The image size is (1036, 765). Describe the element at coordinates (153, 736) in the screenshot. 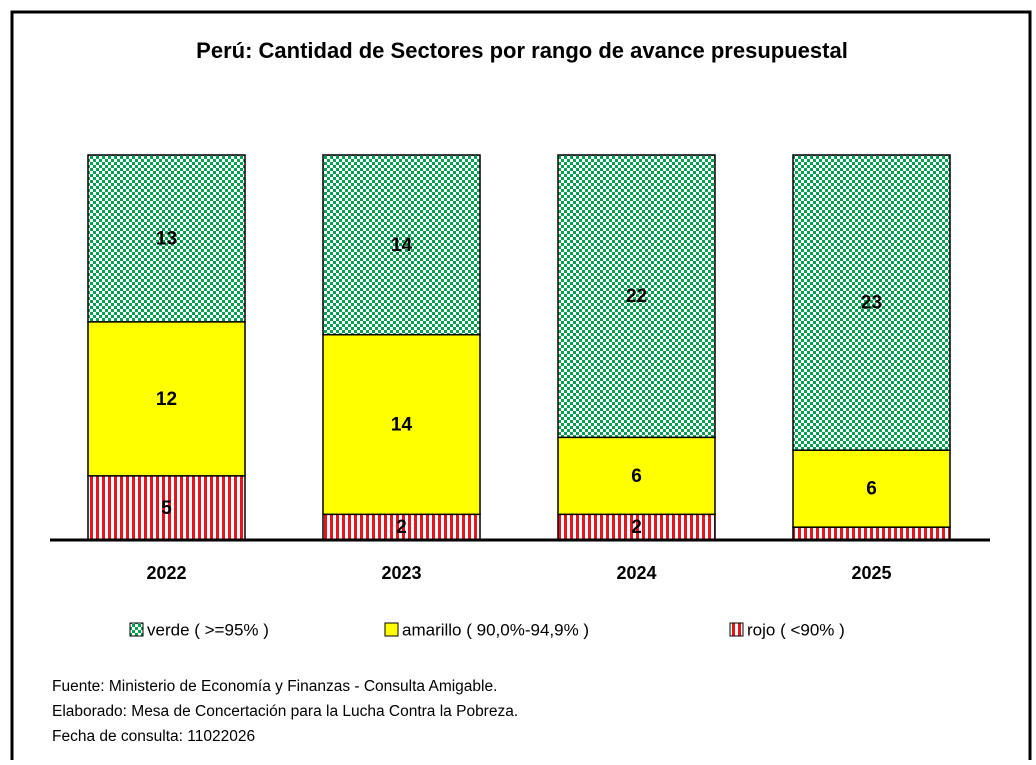

I see `source-note: Fecha de consulta: 11022026` at that location.